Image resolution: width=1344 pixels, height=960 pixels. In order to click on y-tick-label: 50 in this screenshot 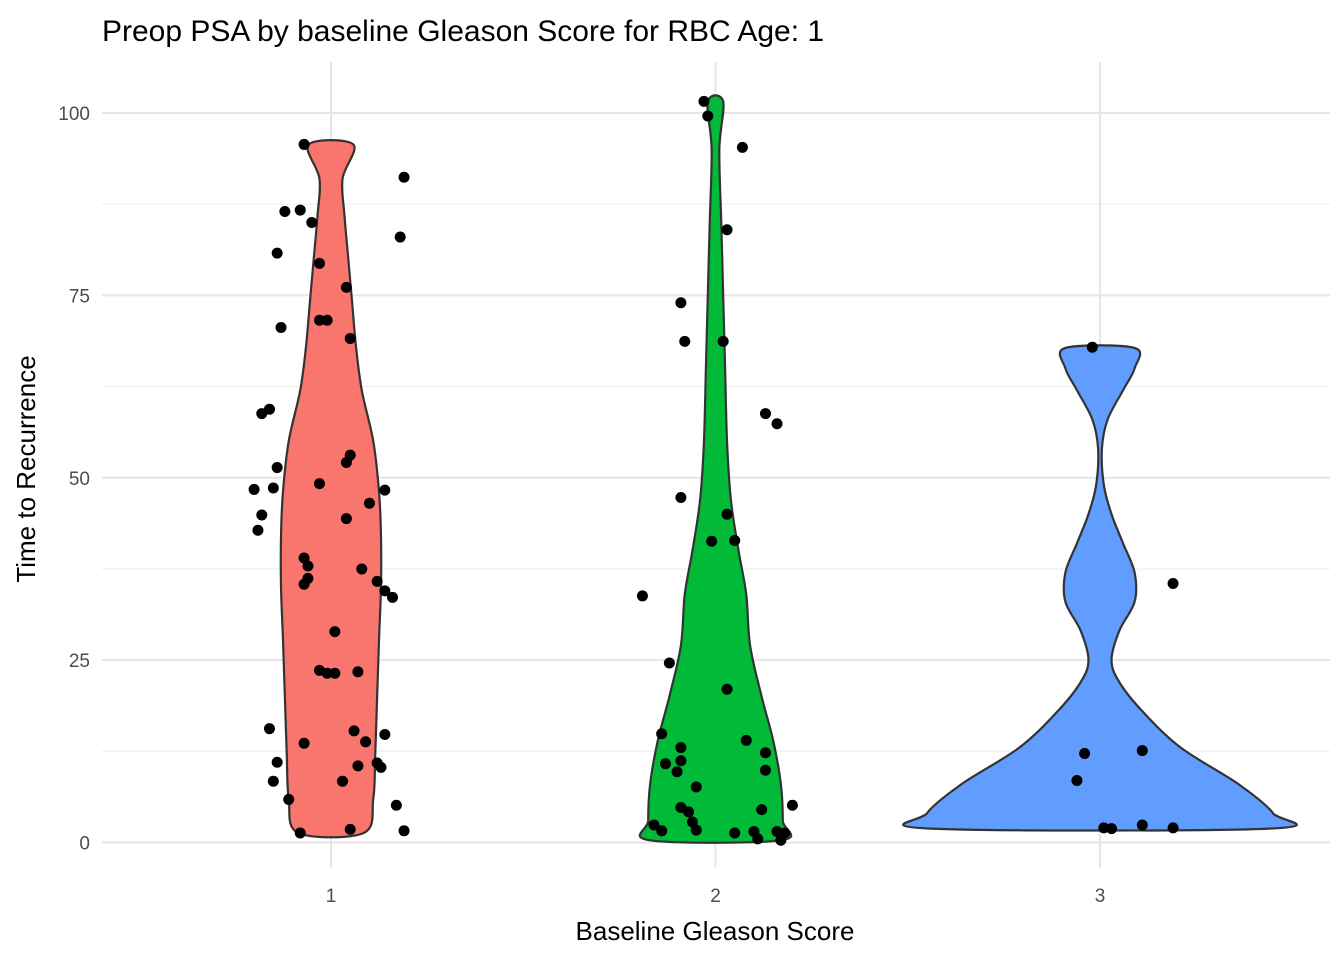, I will do `click(79, 479)`.